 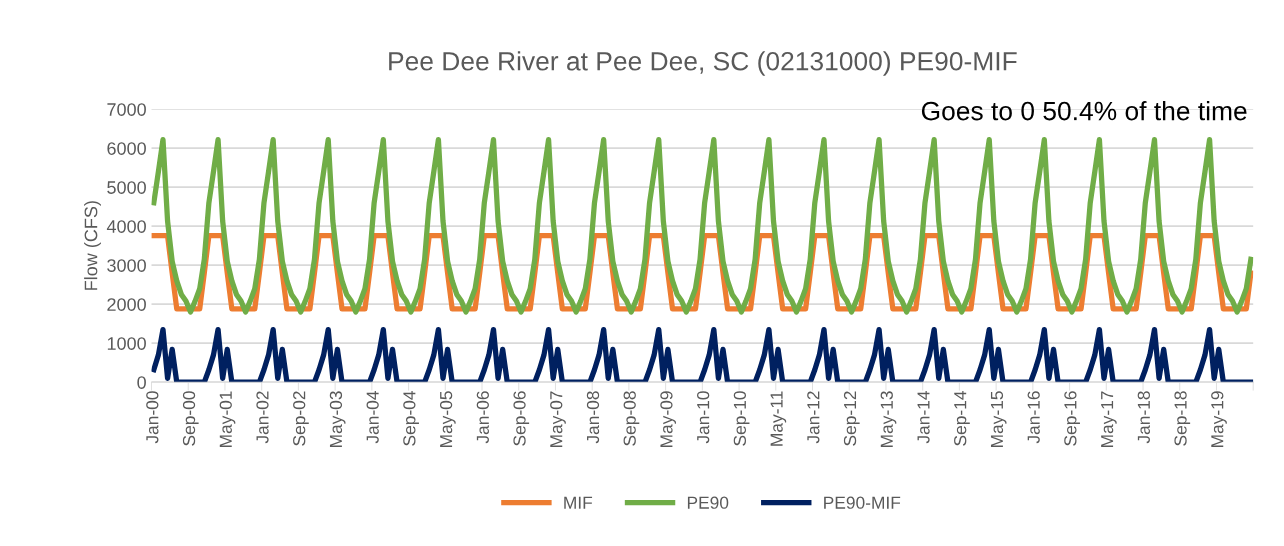 What do you see at coordinates (126, 109) in the screenshot?
I see `y-tick-label: 7000` at bounding box center [126, 109].